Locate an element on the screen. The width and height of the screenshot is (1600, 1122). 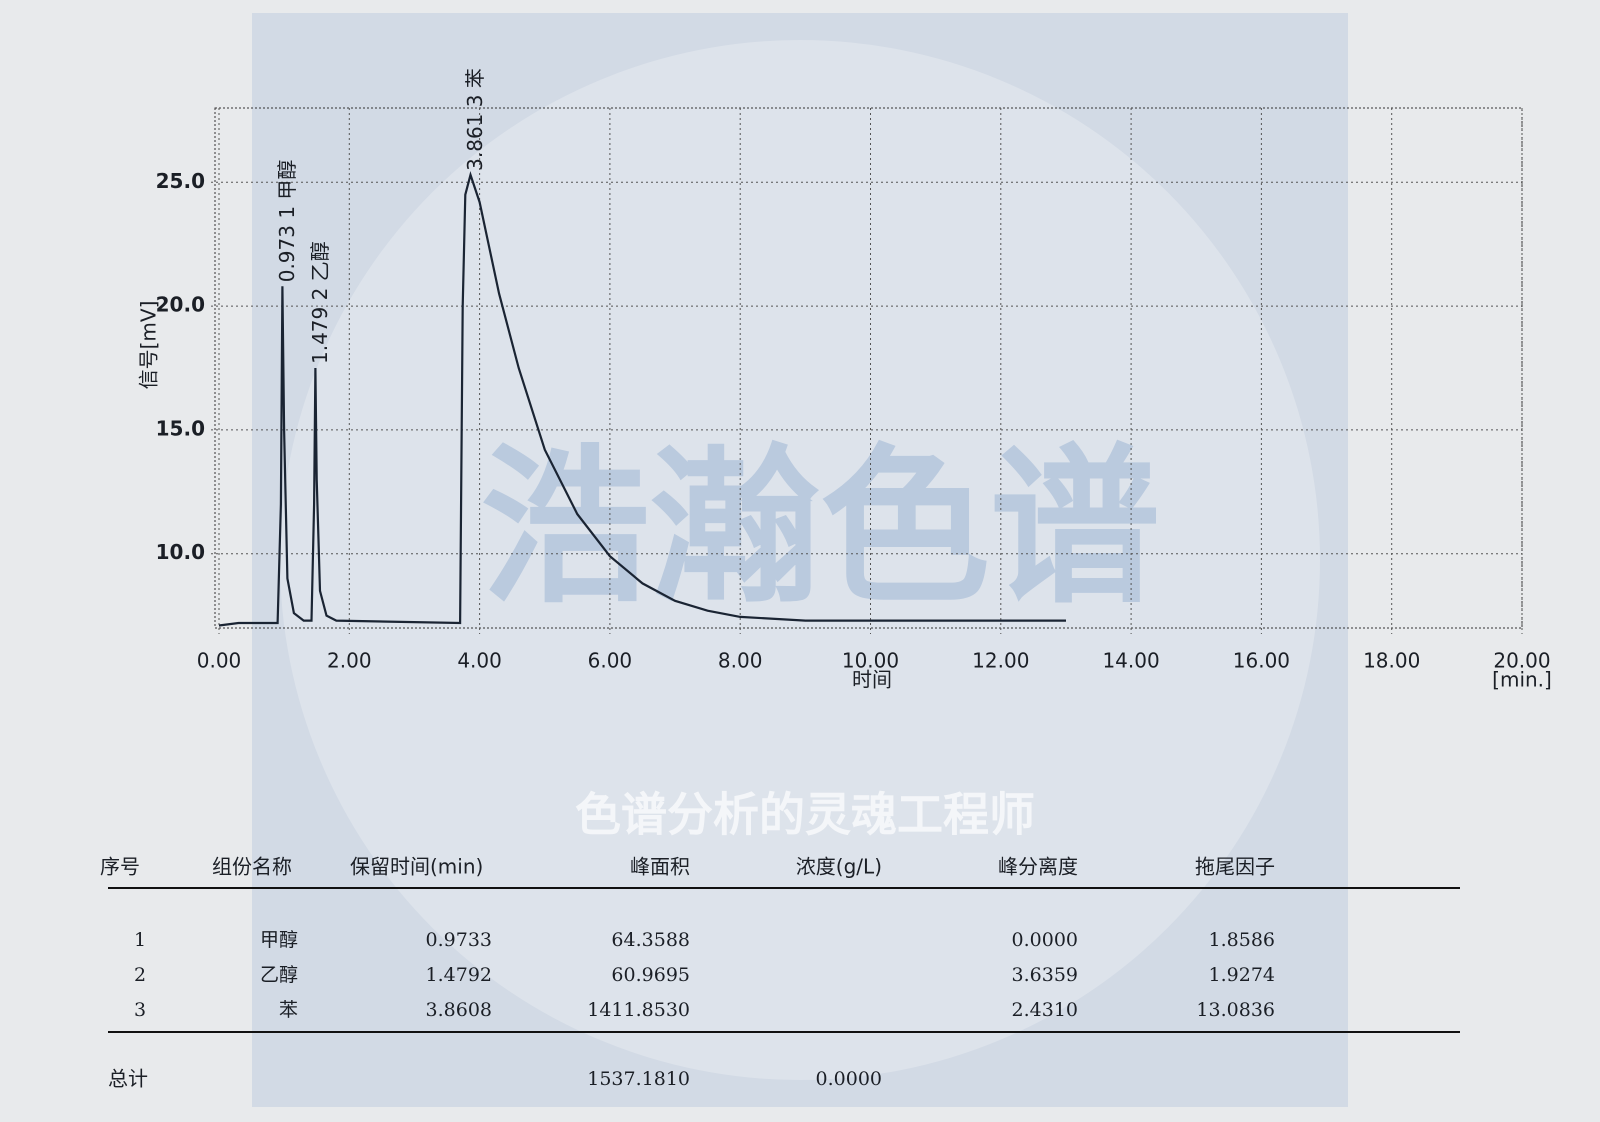
peak-label: 3.861 3 苯 is located at coordinates (475, 119).